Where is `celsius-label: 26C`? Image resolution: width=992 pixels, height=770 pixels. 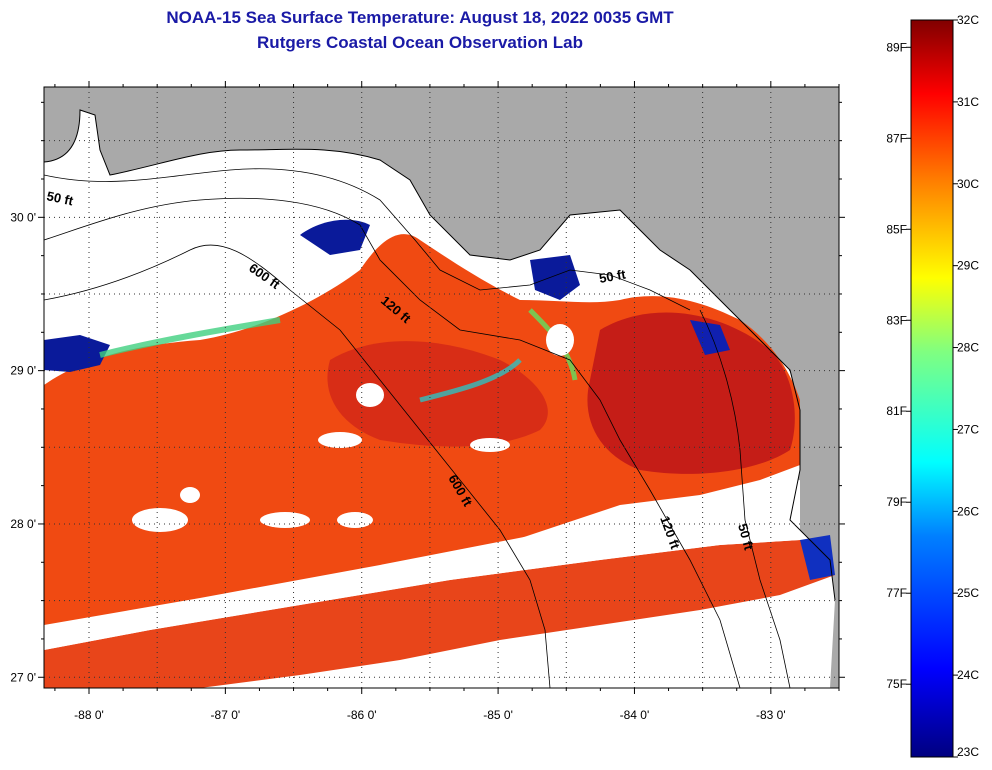
celsius-label: 26C is located at coordinates (968, 511).